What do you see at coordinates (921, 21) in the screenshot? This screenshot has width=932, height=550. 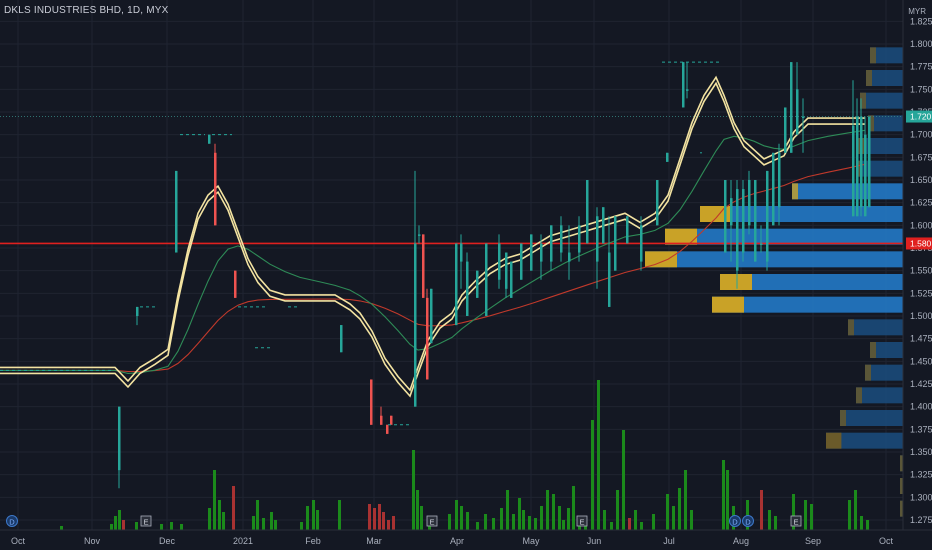 I see `price-tick-label: 1.825` at bounding box center [921, 21].